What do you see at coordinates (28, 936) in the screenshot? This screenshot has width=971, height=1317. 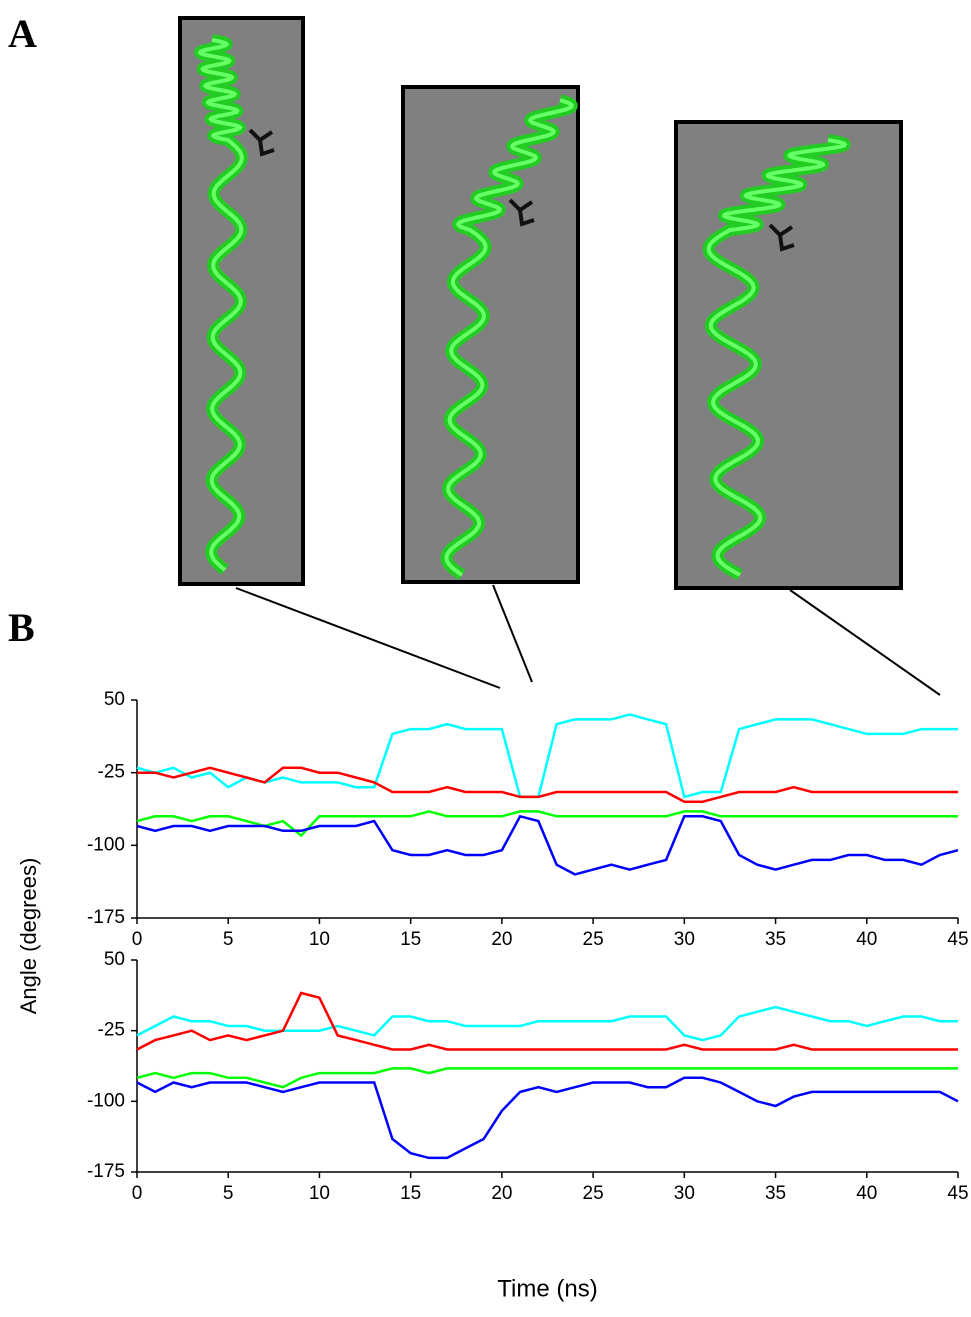 I see `y-axis-label: Angle (degrees)` at bounding box center [28, 936].